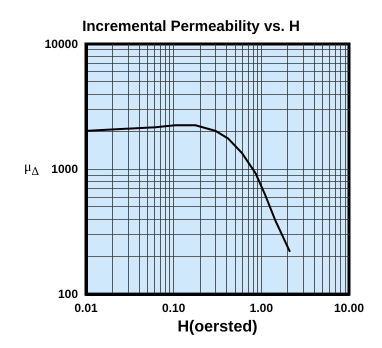 This screenshot has height=348, width=382. Describe the element at coordinates (68, 294) in the screenshot. I see `y-tick-label: 100` at that location.